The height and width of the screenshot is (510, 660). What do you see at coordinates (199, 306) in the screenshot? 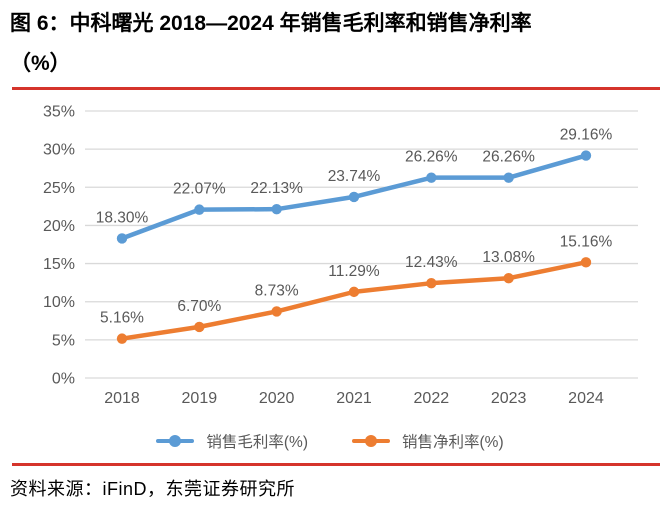
I see `data-label: 6.70%` at bounding box center [199, 306].